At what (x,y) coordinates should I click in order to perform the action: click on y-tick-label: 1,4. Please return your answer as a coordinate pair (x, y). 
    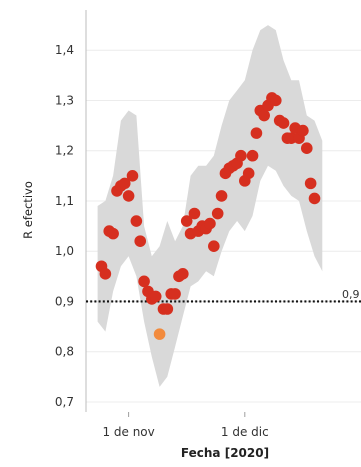
    Looking at the image, I should click on (64, 50).